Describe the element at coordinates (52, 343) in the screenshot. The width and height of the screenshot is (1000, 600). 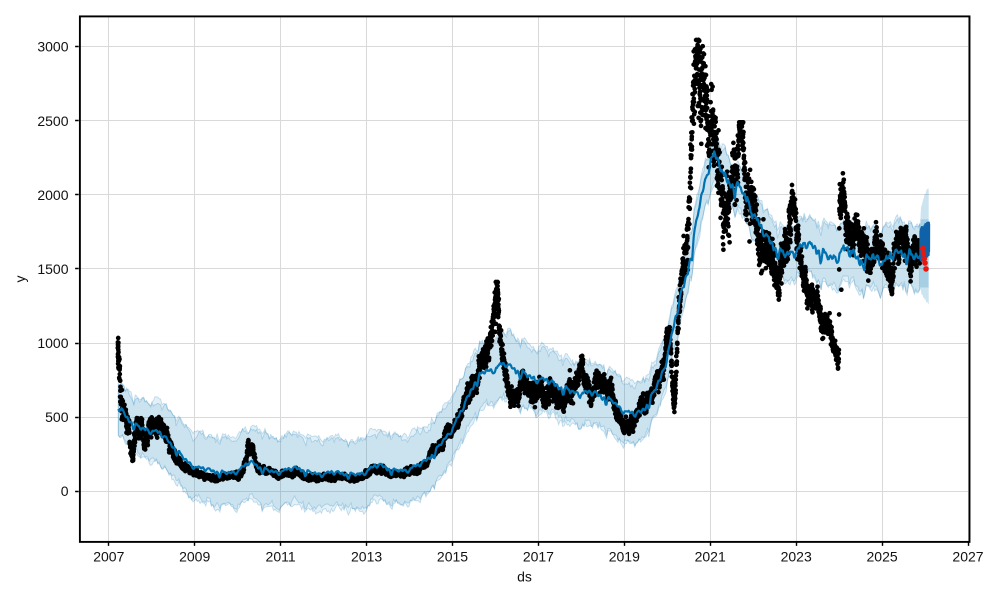
I see `svg-text: 1000` at that location.